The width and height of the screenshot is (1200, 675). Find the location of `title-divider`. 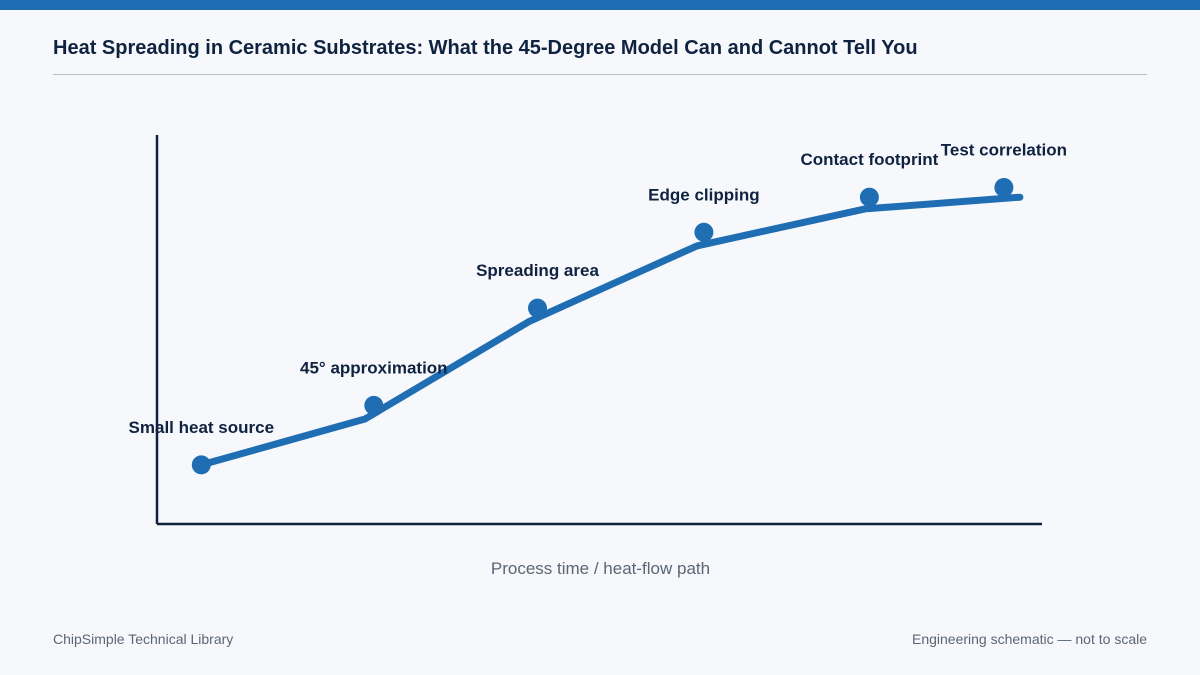

title-divider is located at coordinates (600, 74).